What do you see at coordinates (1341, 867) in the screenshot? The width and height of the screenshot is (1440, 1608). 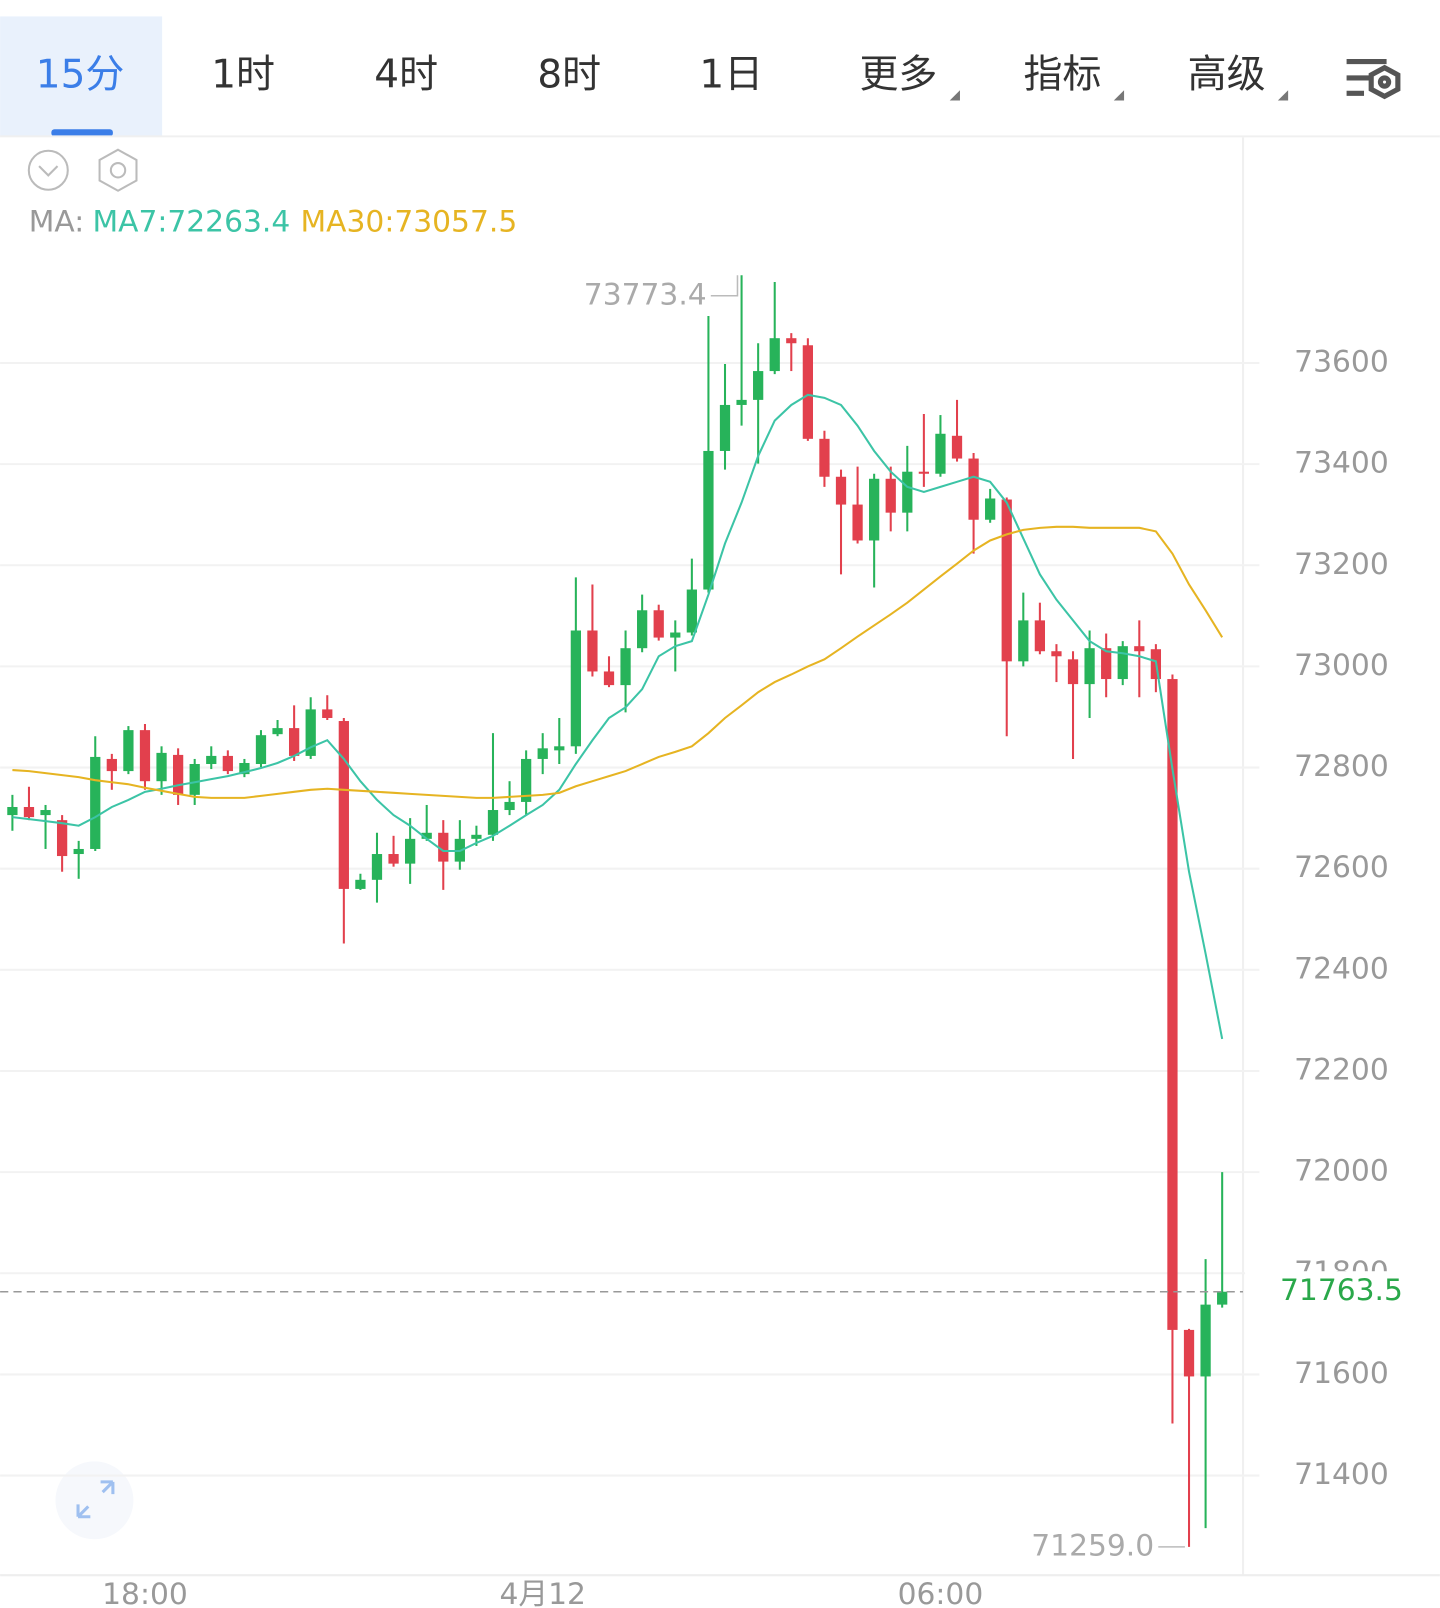 I see `y-tick-label: 72600` at bounding box center [1341, 867].